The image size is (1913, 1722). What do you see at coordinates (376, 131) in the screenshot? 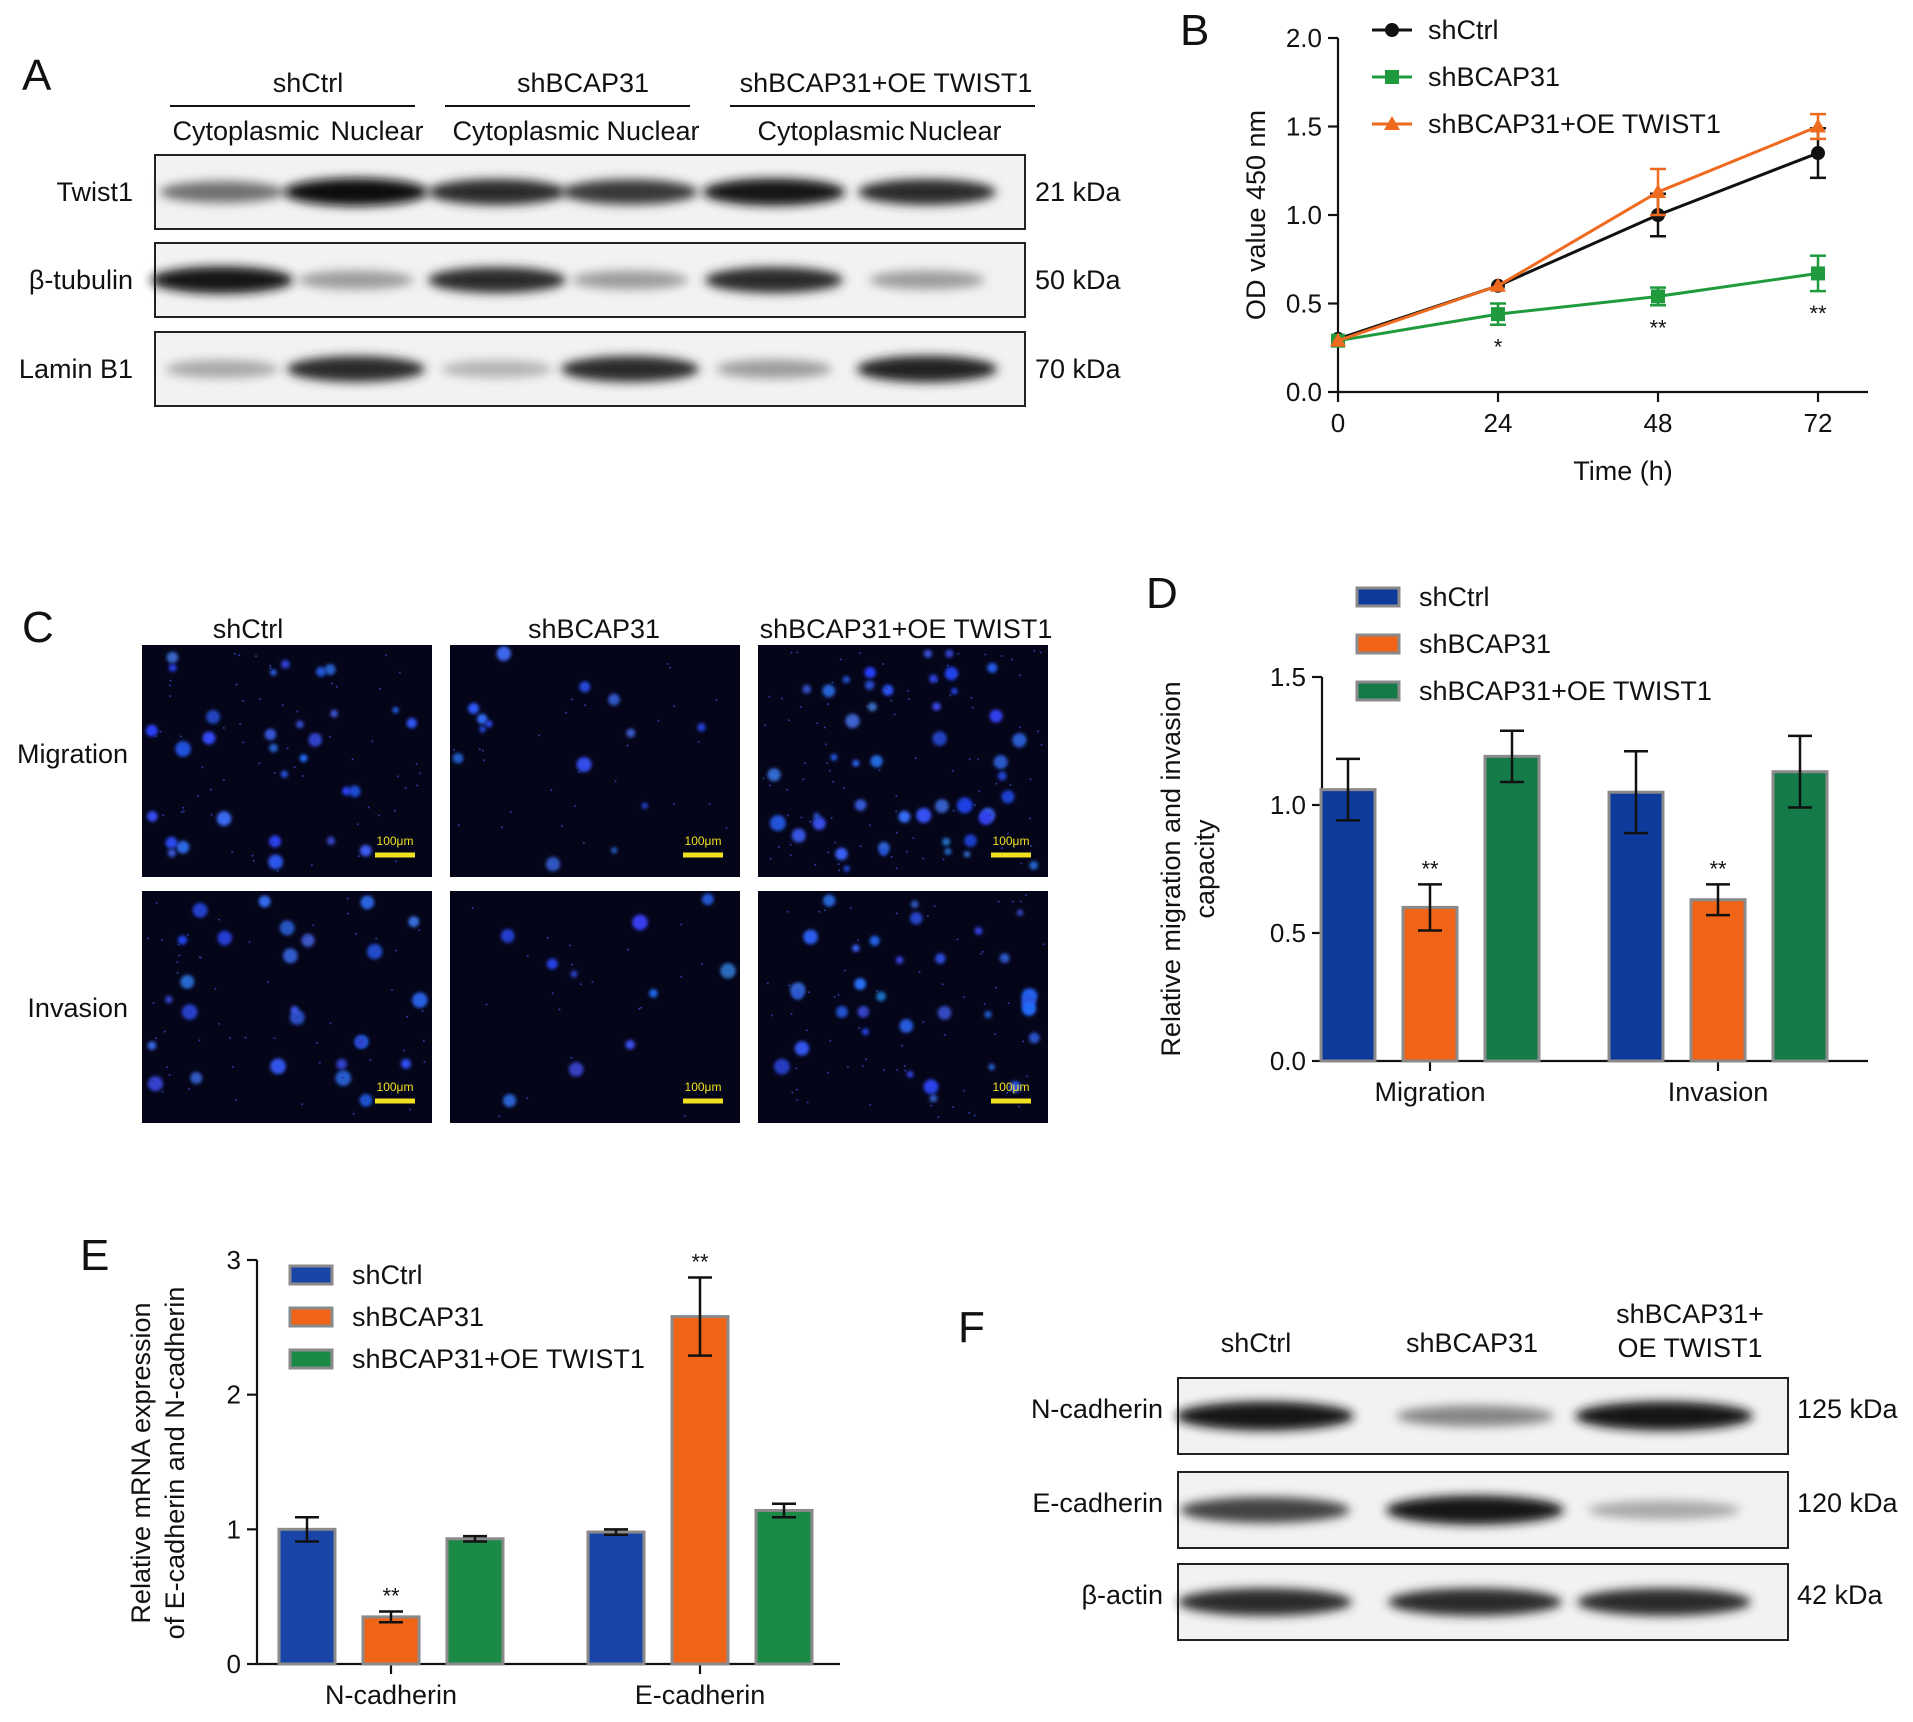
I see `fraction-label: Nuclear` at bounding box center [376, 131].